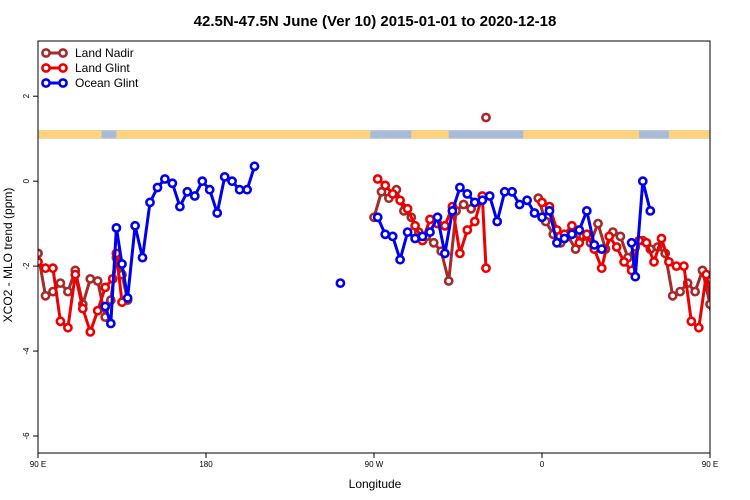 The height and width of the screenshot is (500, 750). What do you see at coordinates (374, 464) in the screenshot?
I see `x-tick-label: 90 W` at bounding box center [374, 464].